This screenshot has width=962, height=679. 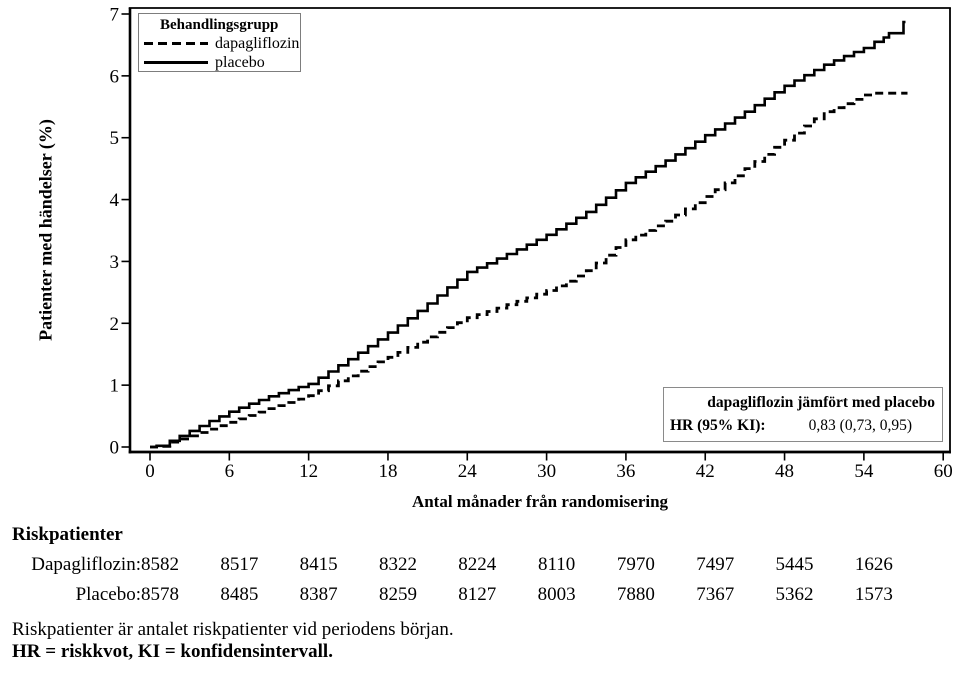 I want to click on legend-label-dapagliflozin: dapagliflozin, so click(x=257, y=43).